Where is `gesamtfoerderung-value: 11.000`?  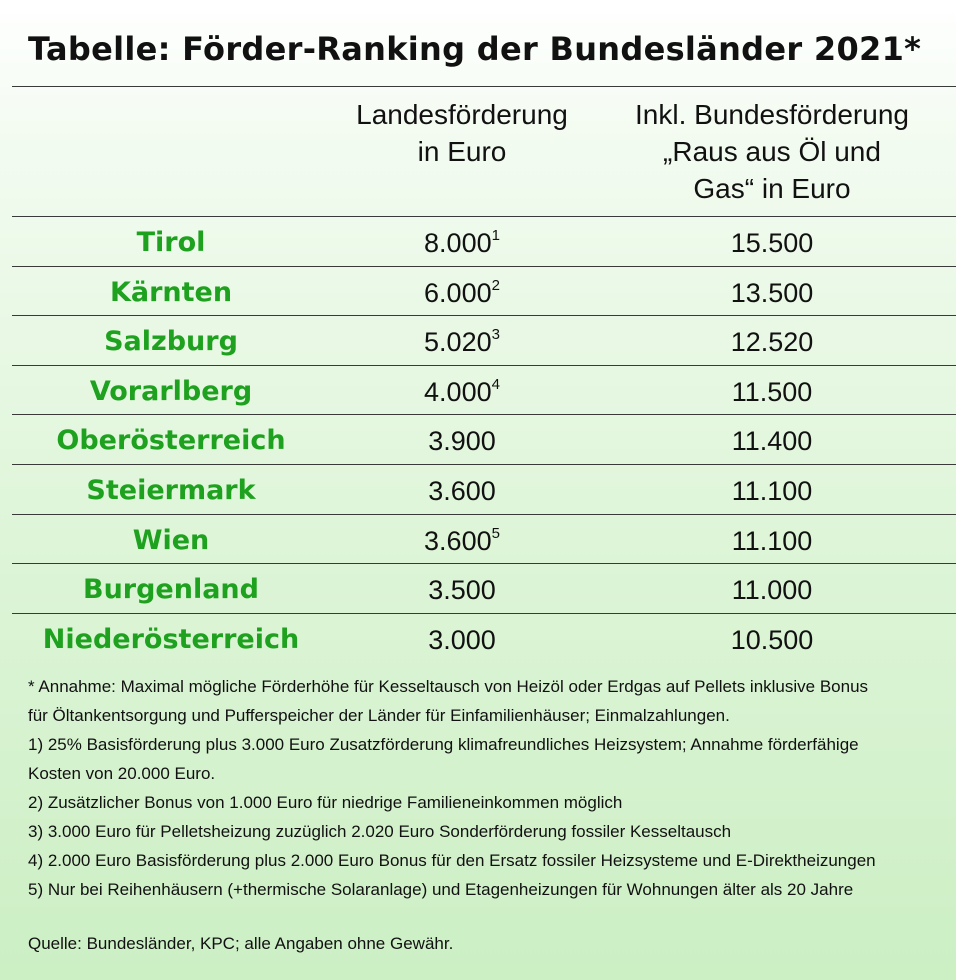
gesamtfoerderung-value: 11.000 is located at coordinates (772, 590).